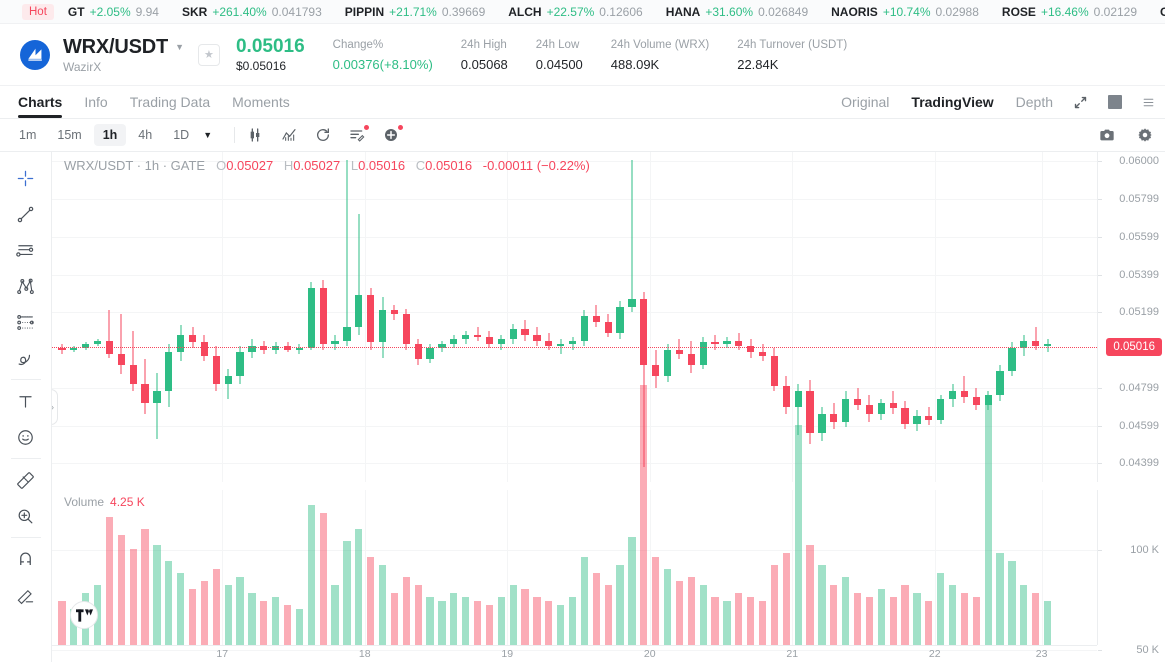  What do you see at coordinates (649, 654) in the screenshot?
I see `time-tick: 20` at bounding box center [649, 654].